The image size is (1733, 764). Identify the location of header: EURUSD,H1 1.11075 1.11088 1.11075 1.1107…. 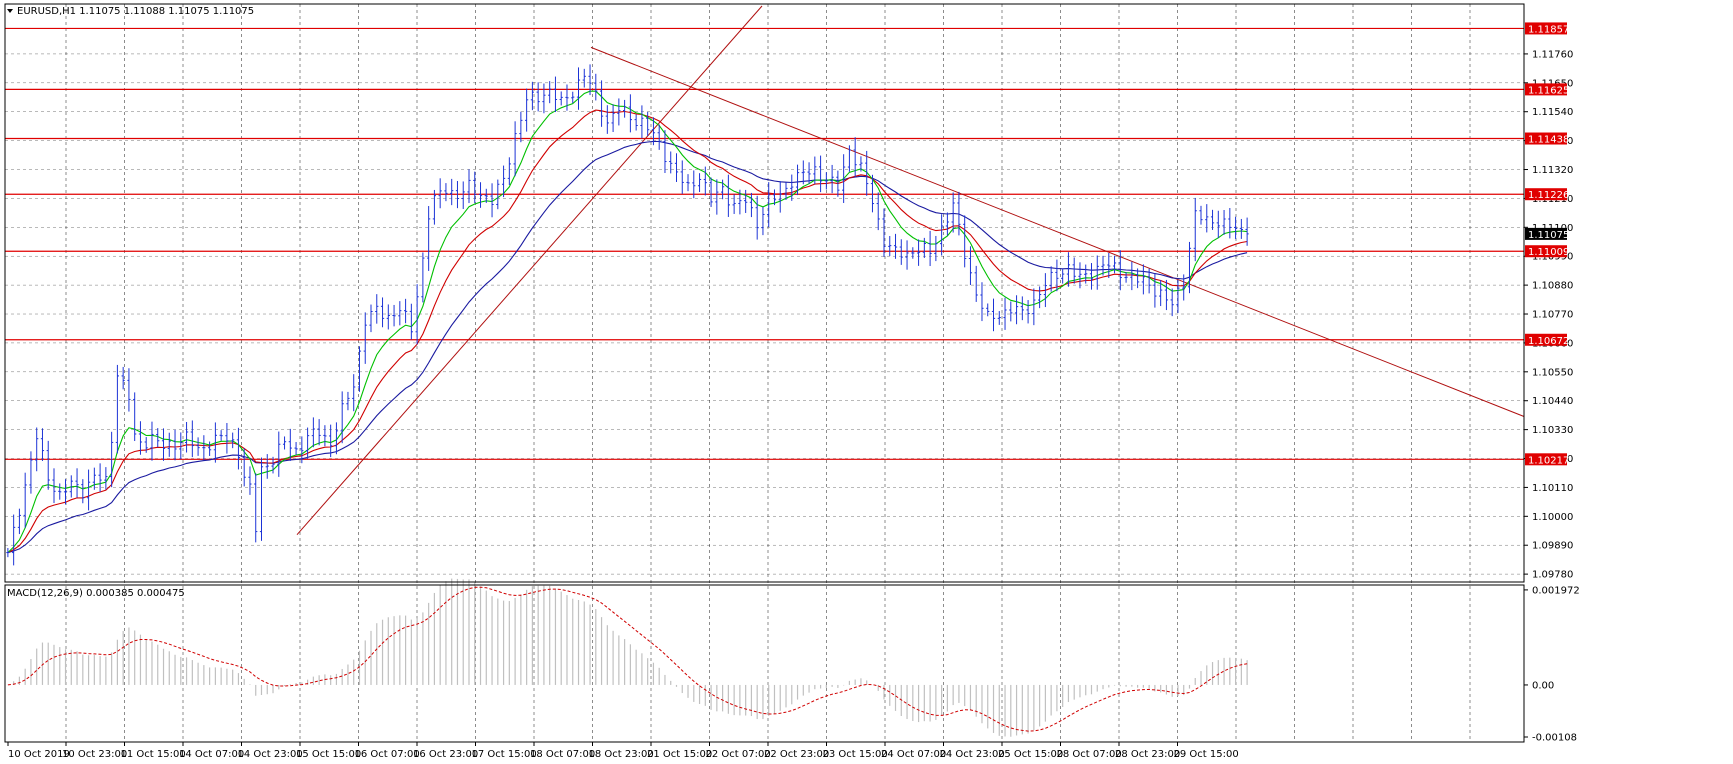
(130, 302).